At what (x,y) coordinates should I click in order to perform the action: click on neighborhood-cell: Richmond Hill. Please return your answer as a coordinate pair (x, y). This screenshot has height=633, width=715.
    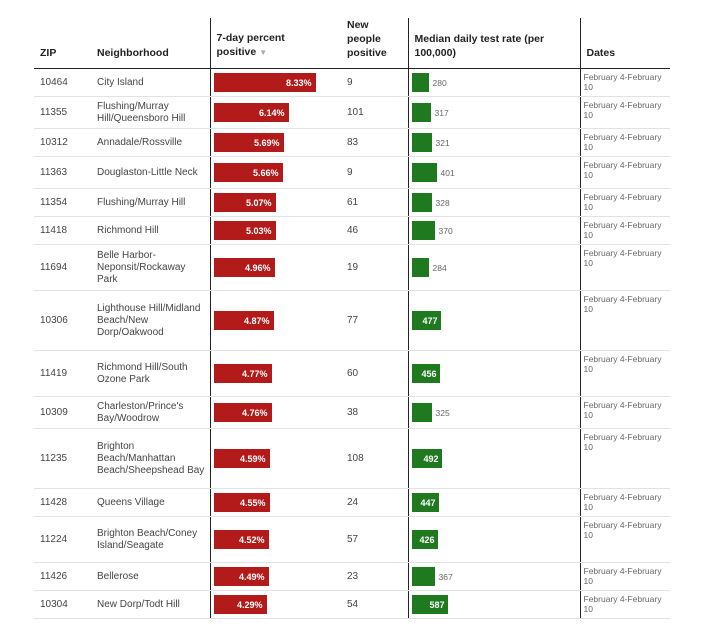
    Looking at the image, I should click on (150, 230).